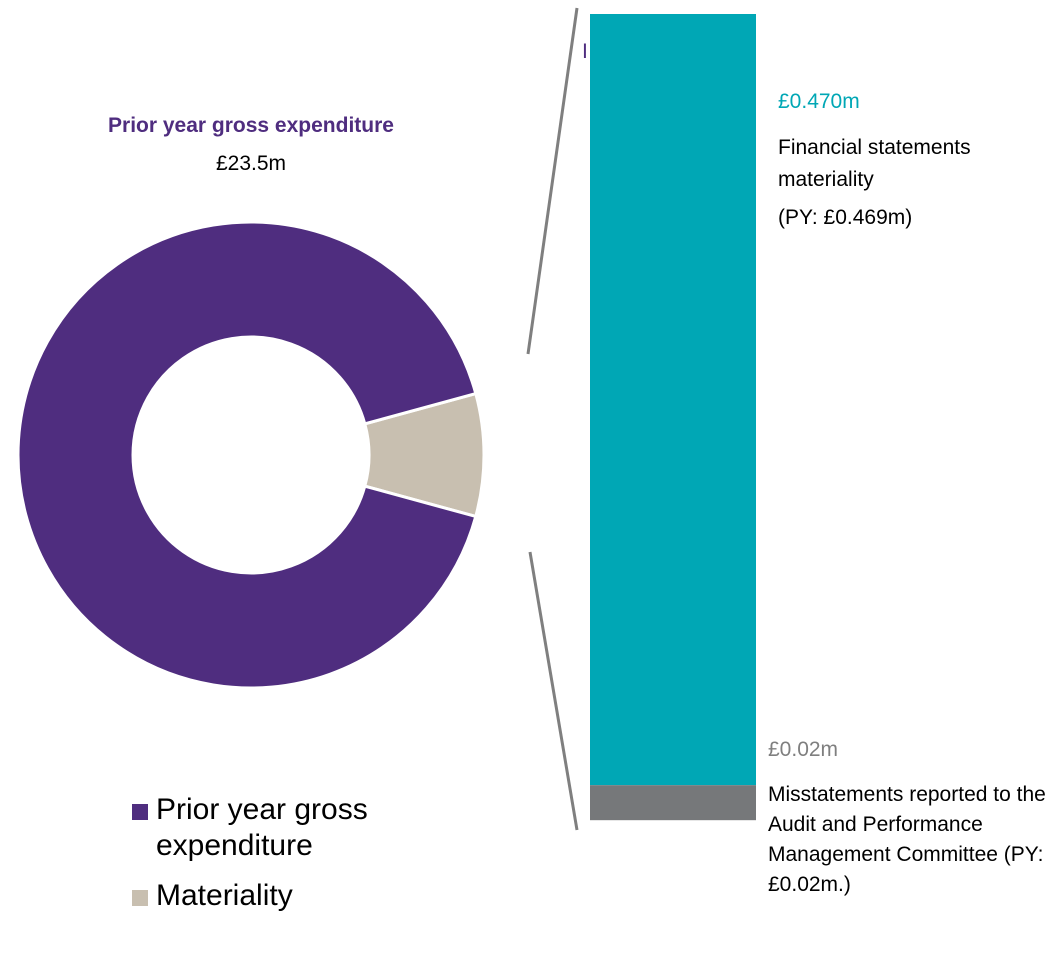 Image resolution: width=1058 pixels, height=963 pixels. Describe the element at coordinates (874, 163) in the screenshot. I see `fs-materiality-label: Financial statements materiality` at that location.